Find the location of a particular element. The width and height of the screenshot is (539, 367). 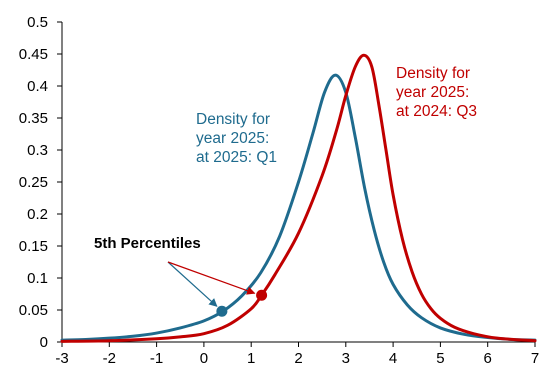

label-line: at 2024: Q3 is located at coordinates (436, 111).